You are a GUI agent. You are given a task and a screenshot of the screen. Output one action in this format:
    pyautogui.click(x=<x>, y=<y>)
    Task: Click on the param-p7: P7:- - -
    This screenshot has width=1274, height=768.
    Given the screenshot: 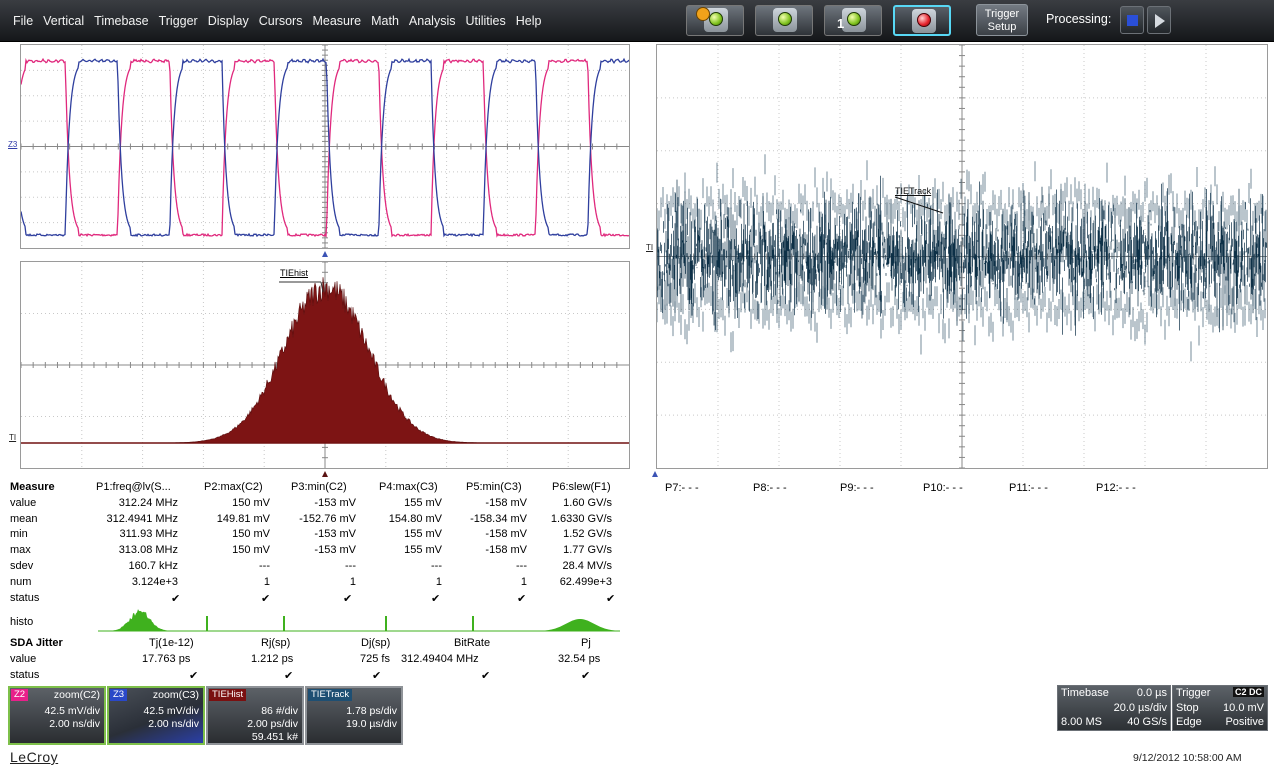 What is the action you would take?
    pyautogui.click(x=682, y=488)
    